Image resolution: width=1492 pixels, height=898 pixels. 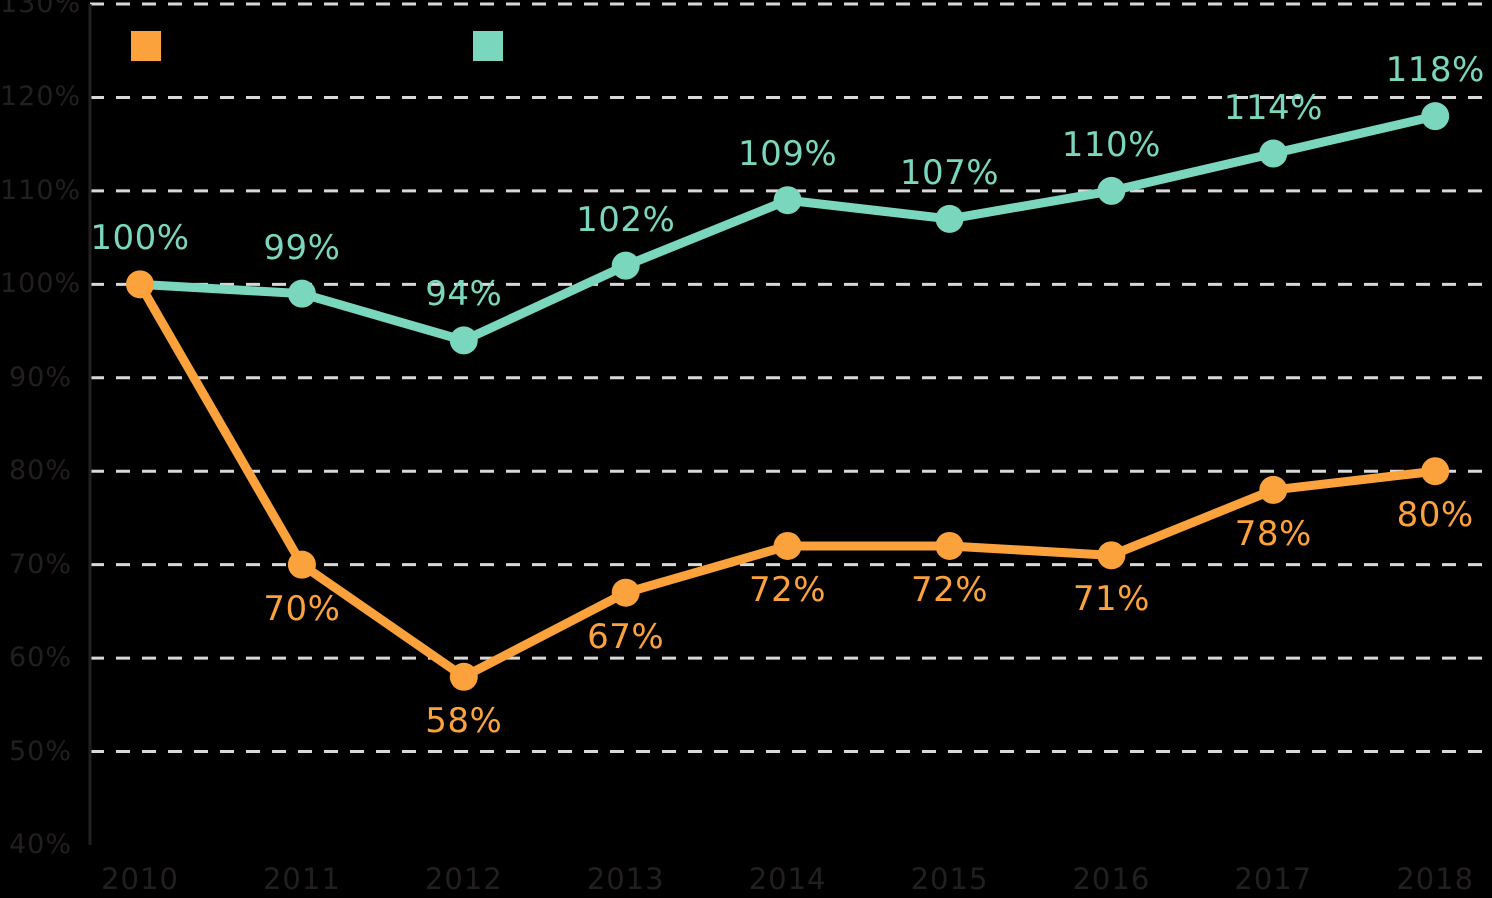 I want to click on x-axis-tick-label: 2017, so click(x=1273, y=879).